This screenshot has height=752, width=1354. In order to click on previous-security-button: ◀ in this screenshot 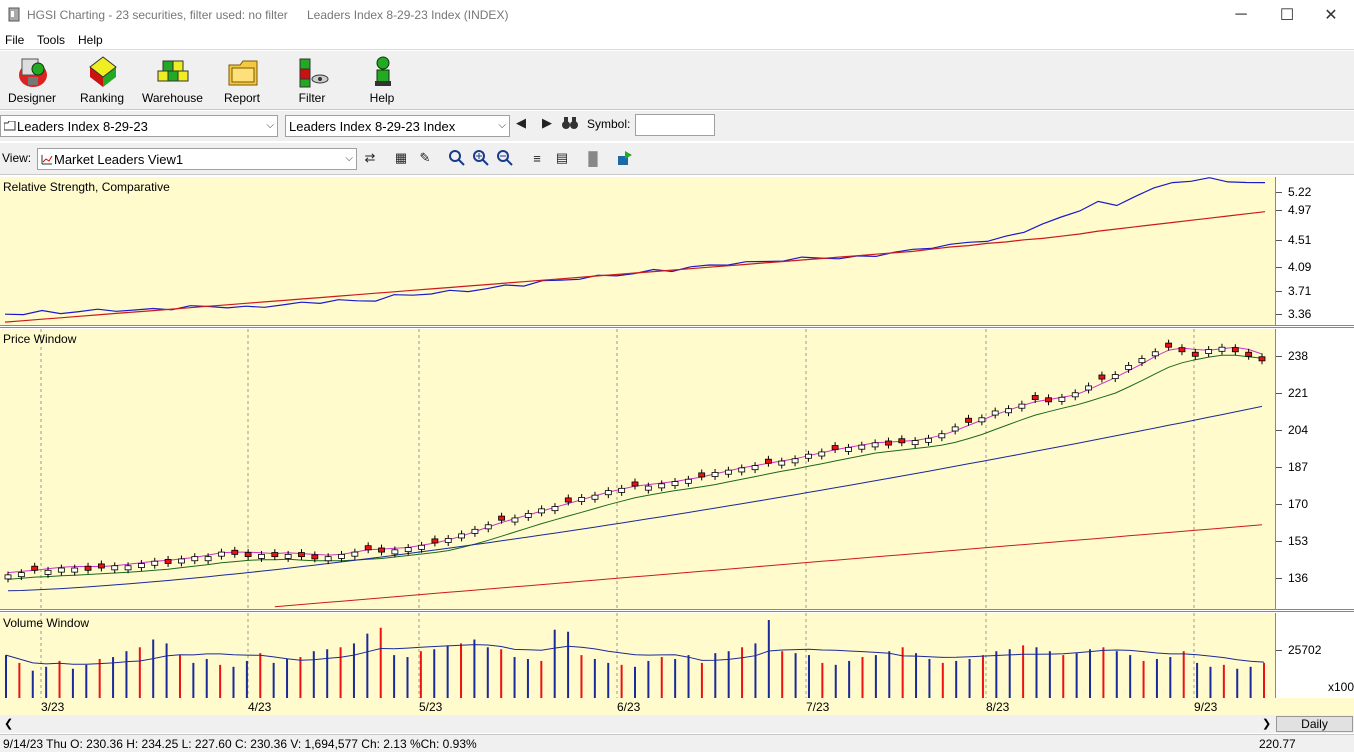, I will do `click(521, 122)`.